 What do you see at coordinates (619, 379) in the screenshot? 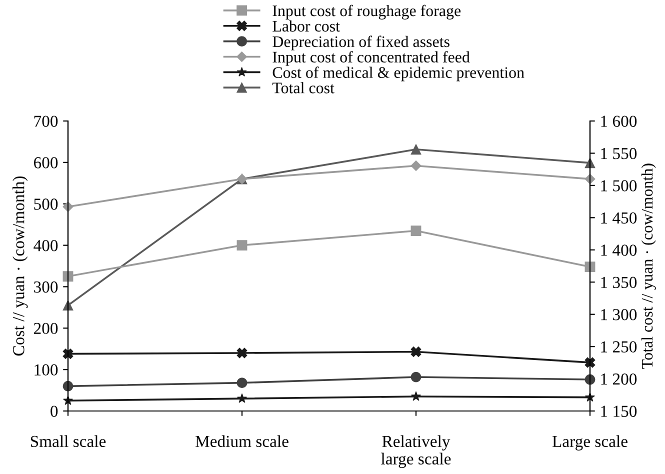
I see `y2-tick-label: 1 200` at bounding box center [619, 379].